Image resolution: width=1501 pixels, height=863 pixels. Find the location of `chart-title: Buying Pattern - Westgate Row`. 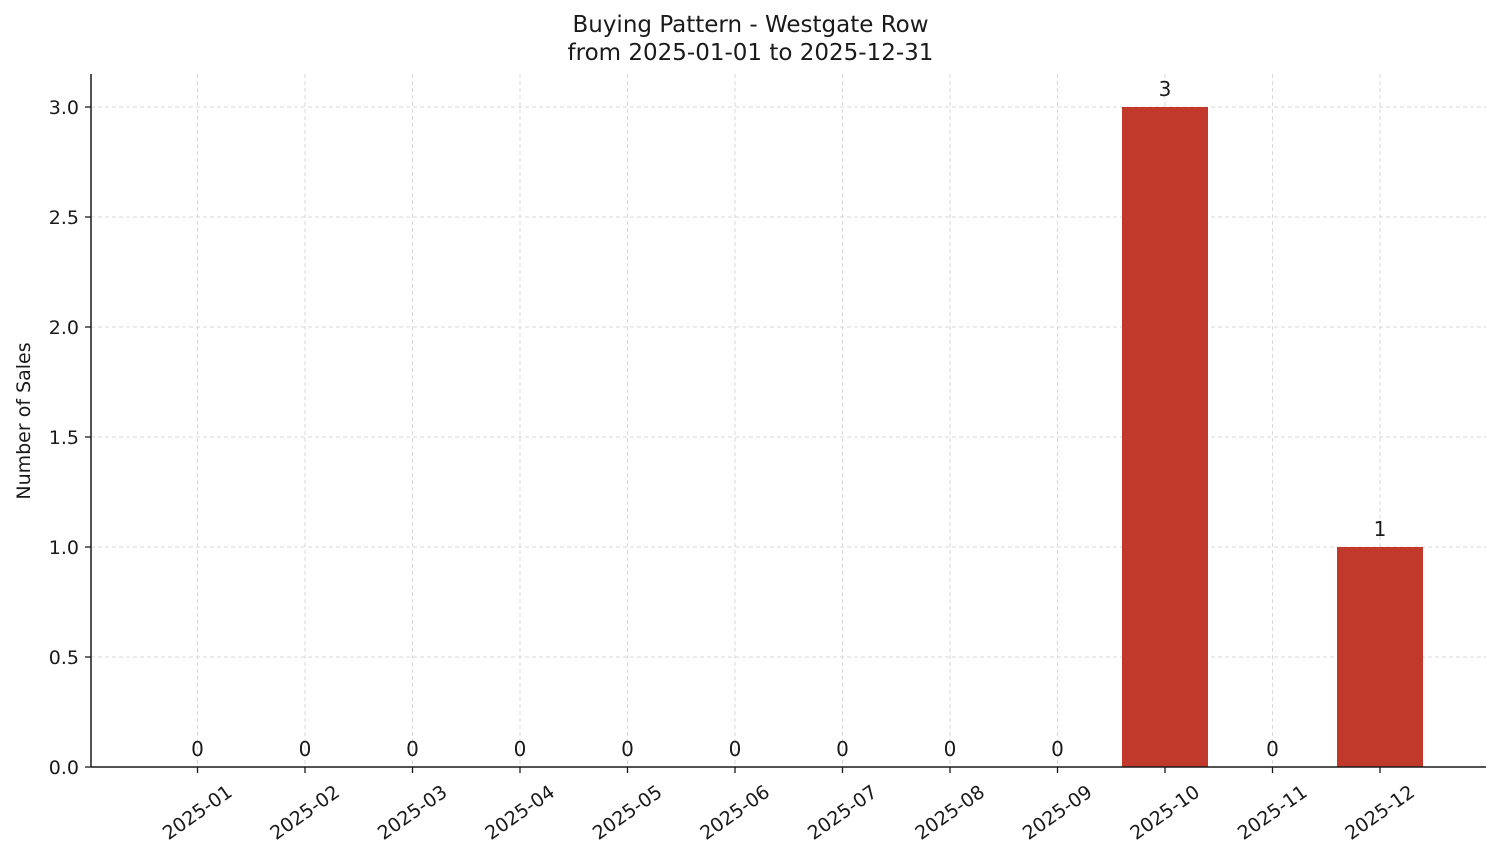

chart-title: Buying Pattern - Westgate Row is located at coordinates (750, 25).